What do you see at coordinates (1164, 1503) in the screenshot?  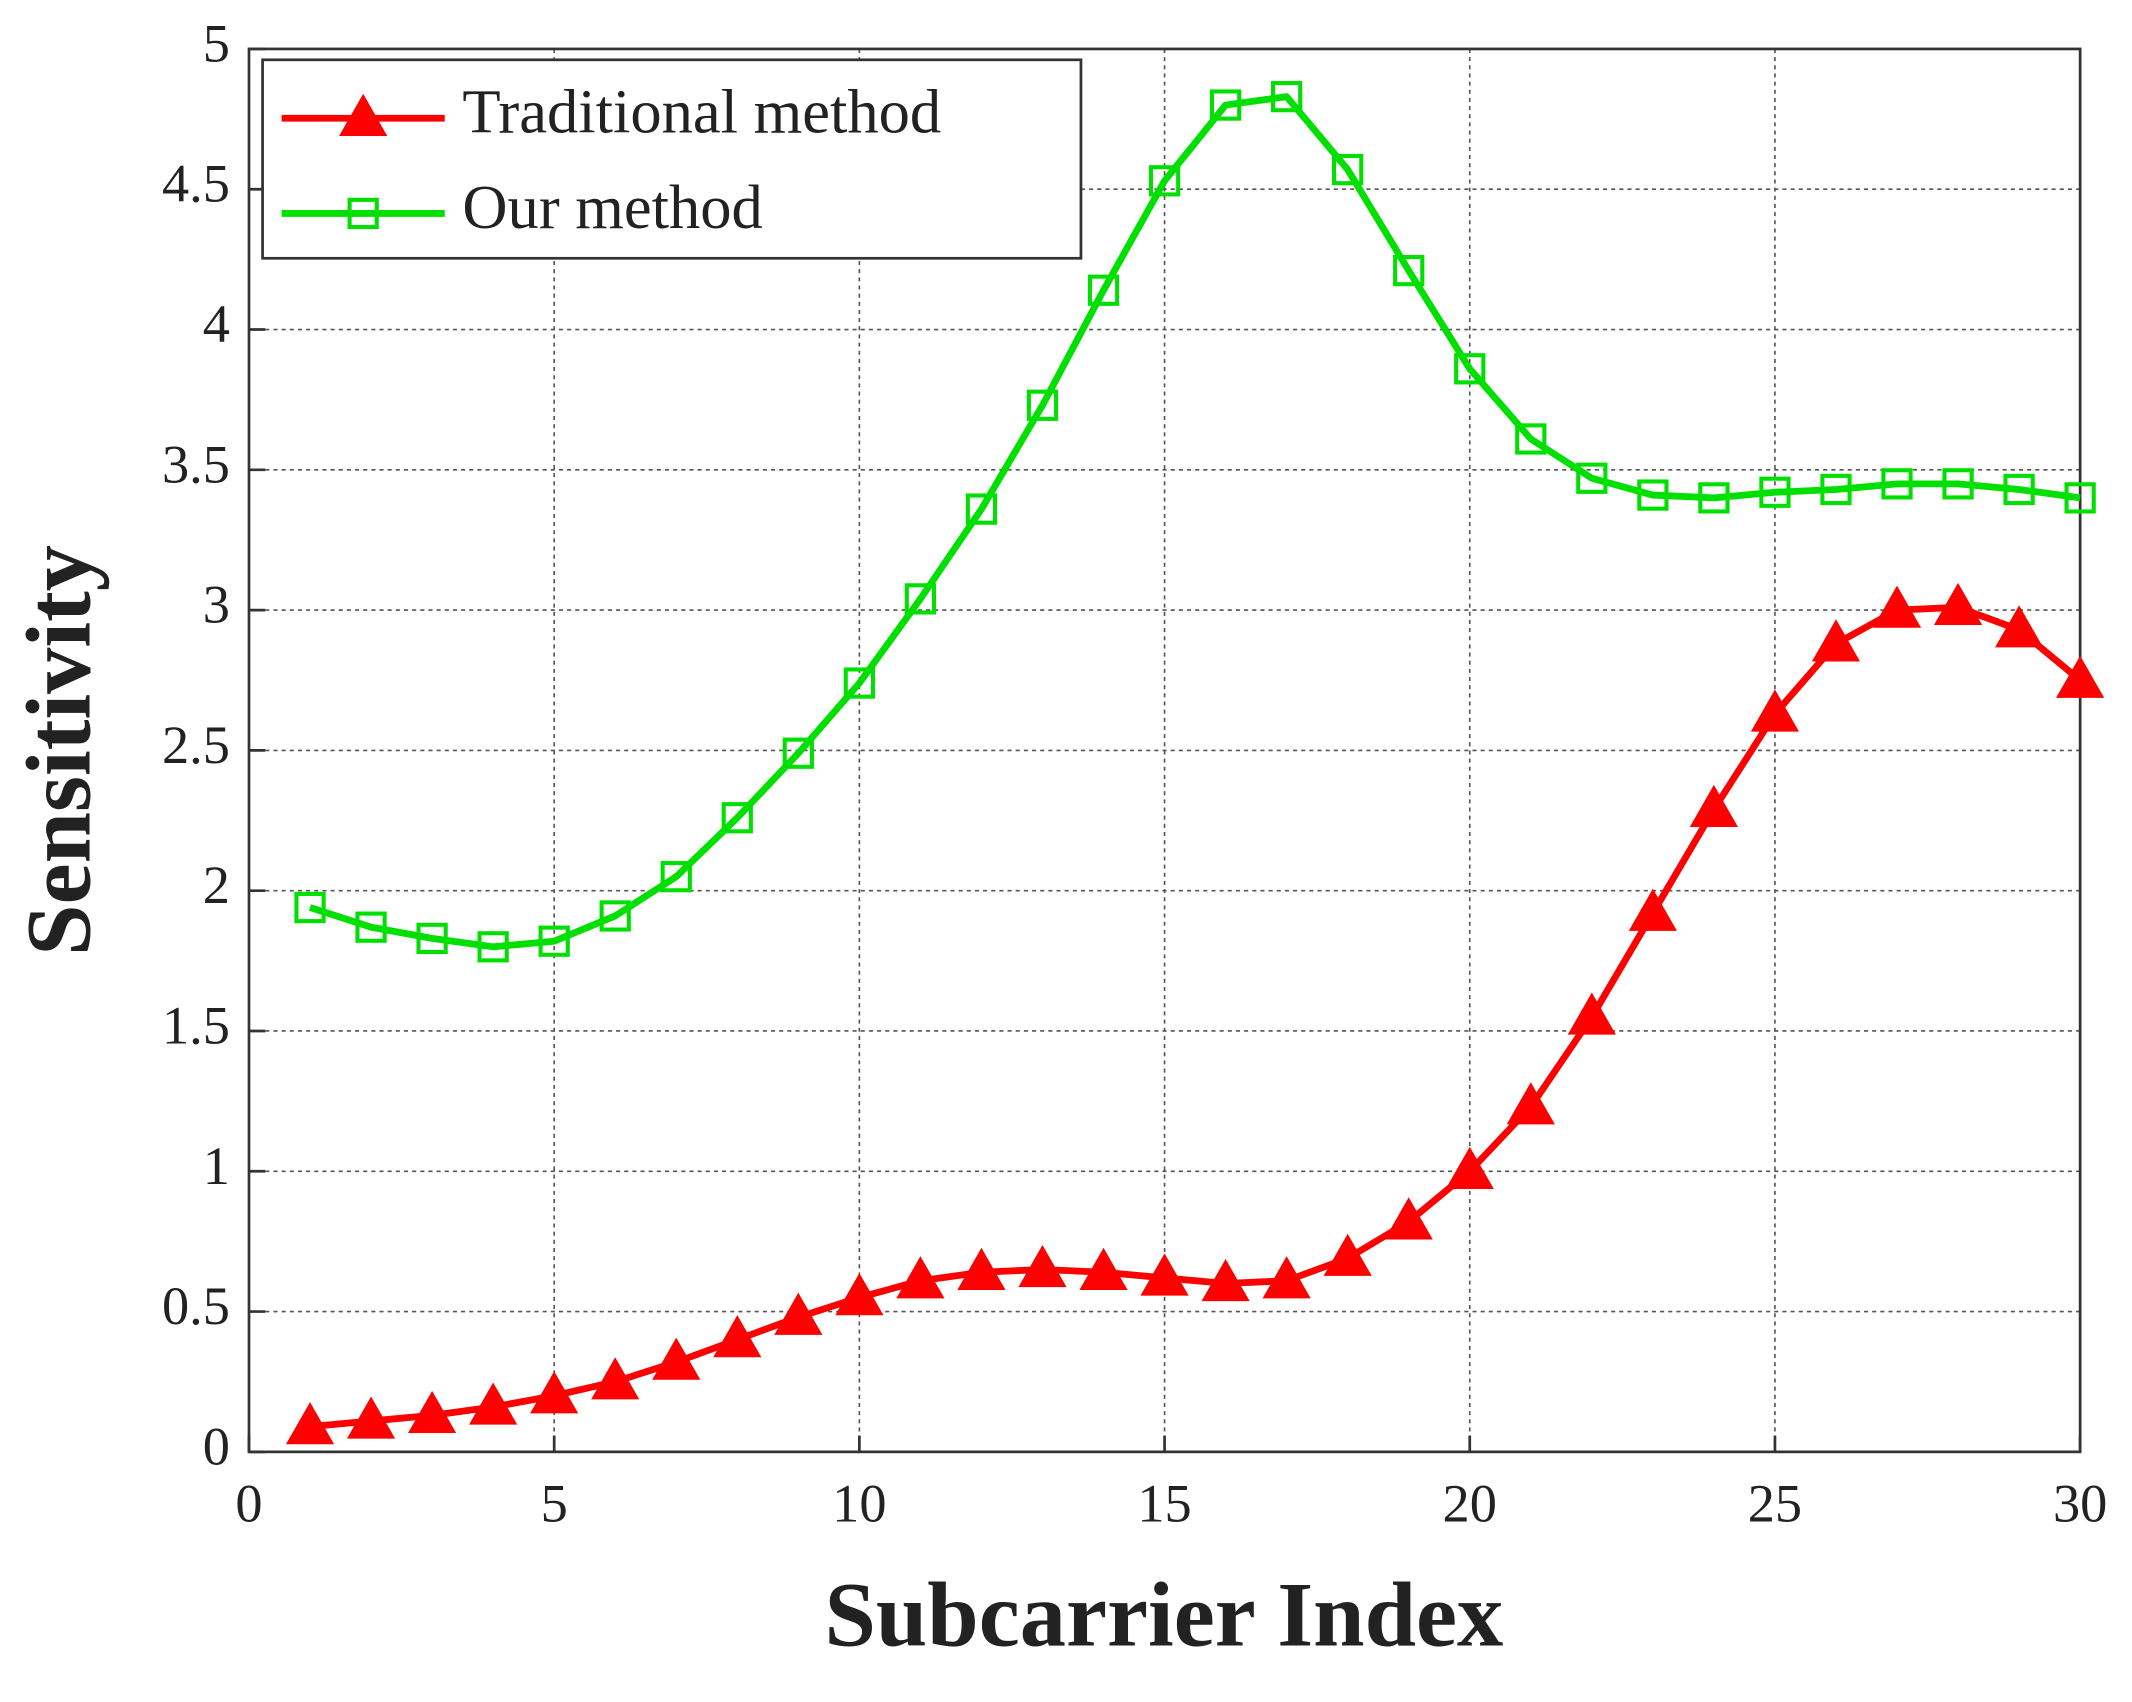 I see `x-tick-label: 15` at bounding box center [1164, 1503].